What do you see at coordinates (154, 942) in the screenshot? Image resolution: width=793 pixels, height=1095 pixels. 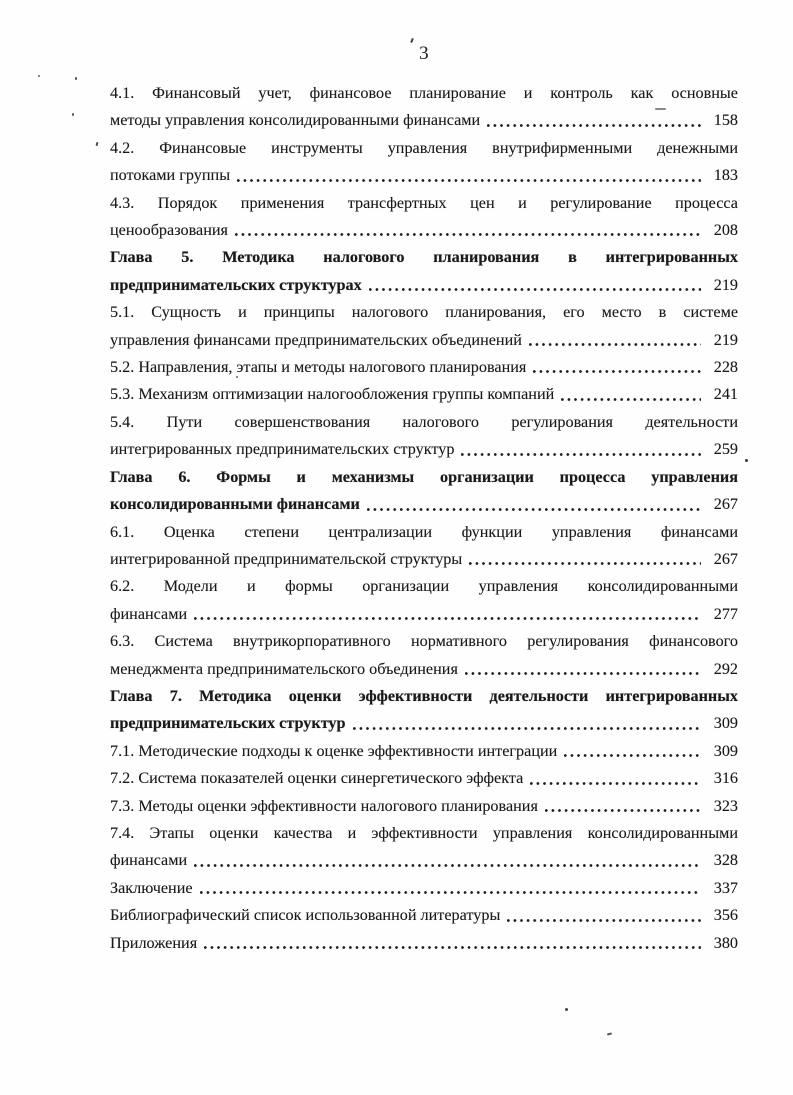 I see `toc-entry-text: Приложения` at bounding box center [154, 942].